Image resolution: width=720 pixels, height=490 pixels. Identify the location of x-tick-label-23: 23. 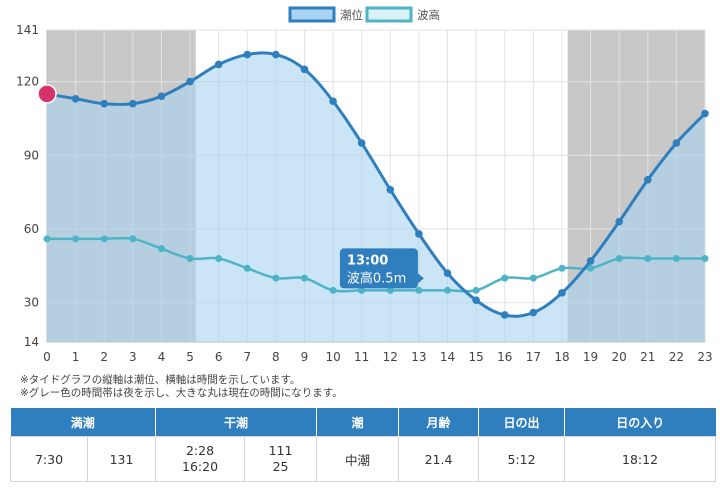
(704, 357).